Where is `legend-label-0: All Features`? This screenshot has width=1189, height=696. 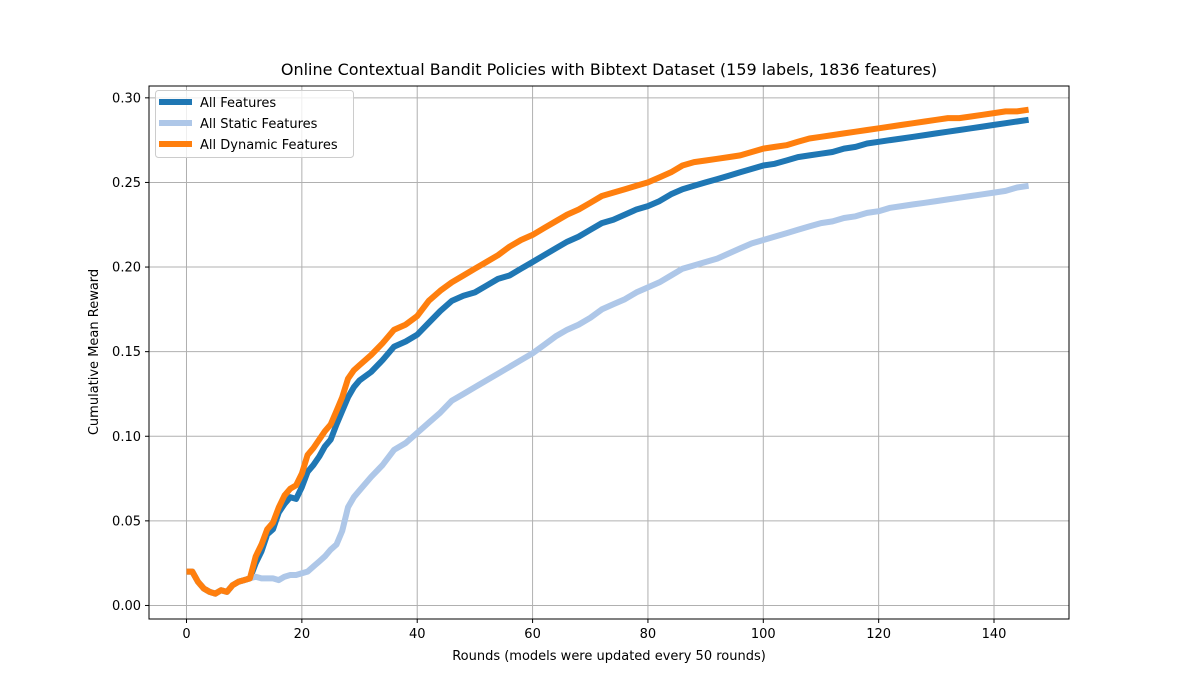
legend-label-0: All Features is located at coordinates (238, 103).